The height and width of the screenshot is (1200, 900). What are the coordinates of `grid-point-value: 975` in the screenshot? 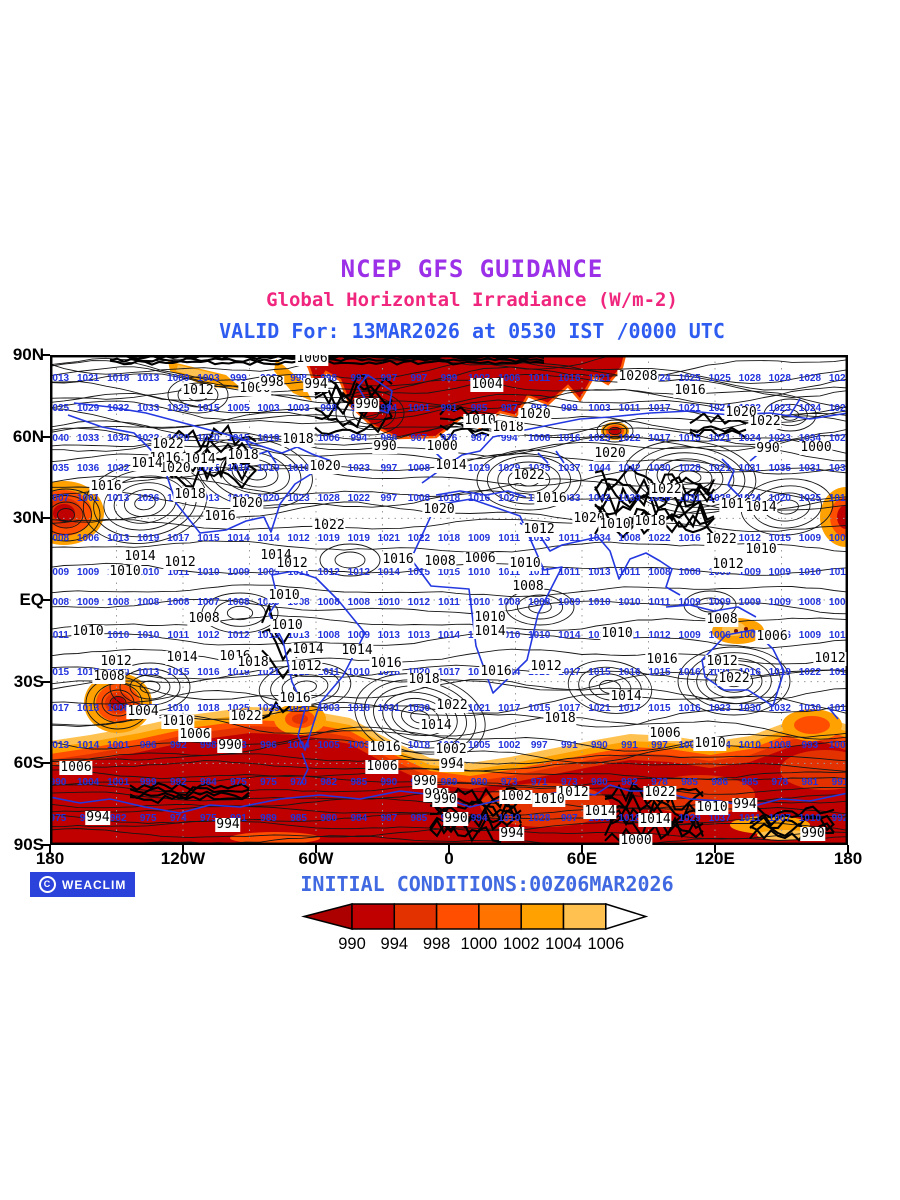 It's located at (148, 818).